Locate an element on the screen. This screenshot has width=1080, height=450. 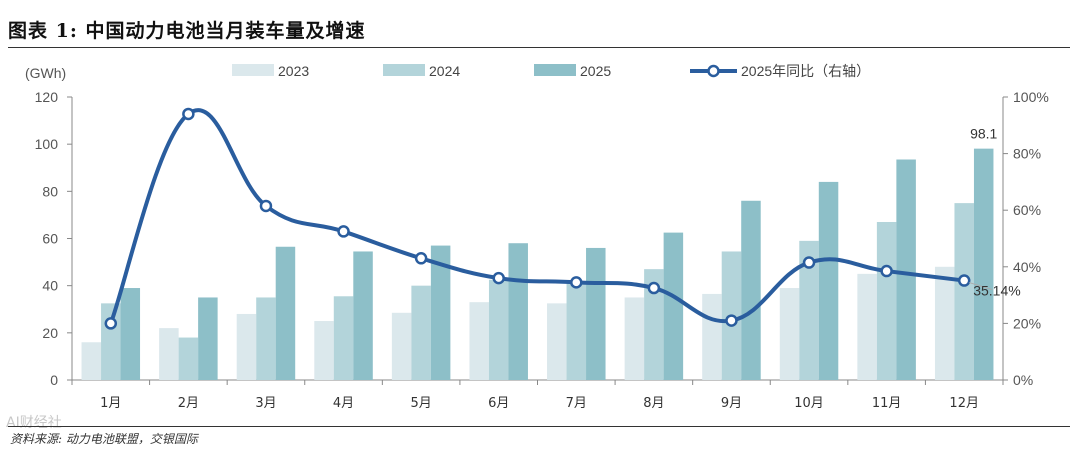
legend-line-marker is located at coordinates (713, 71).